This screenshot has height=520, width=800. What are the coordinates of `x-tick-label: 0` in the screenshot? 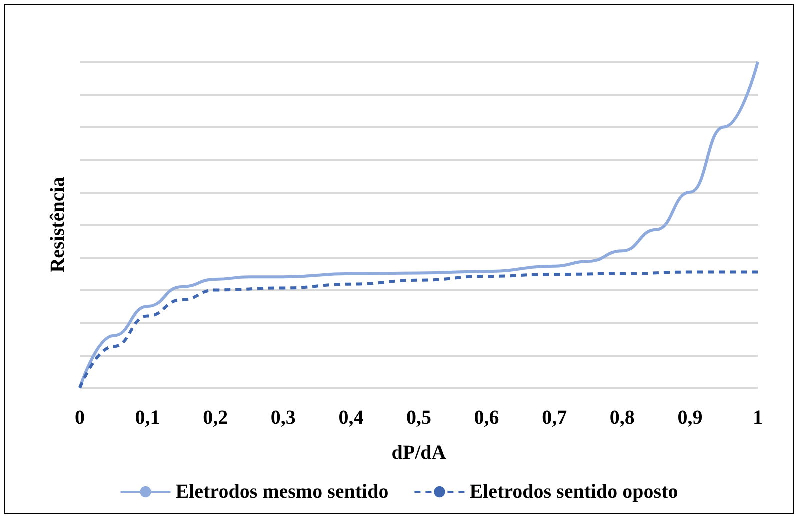 It's located at (80, 418).